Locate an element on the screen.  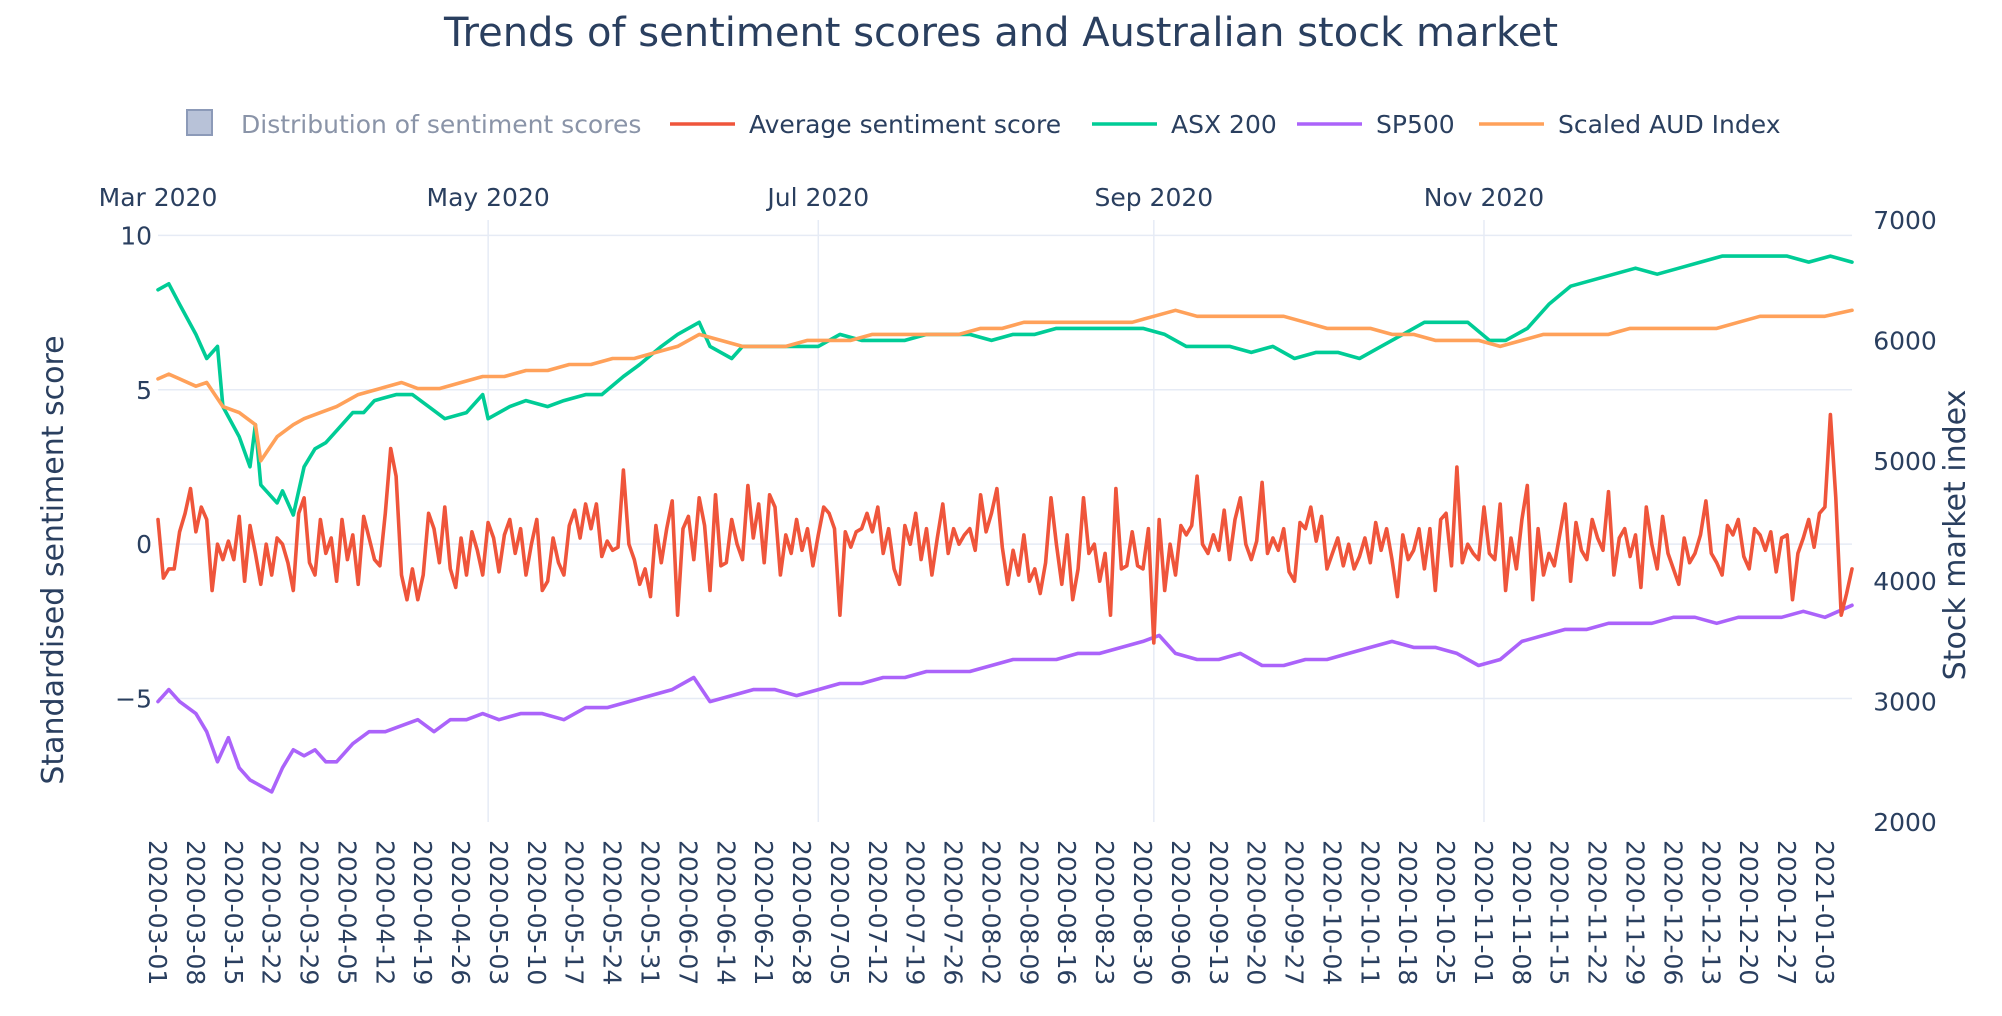
x-top-tick-label: Nov 2020 is located at coordinates (1484, 197).